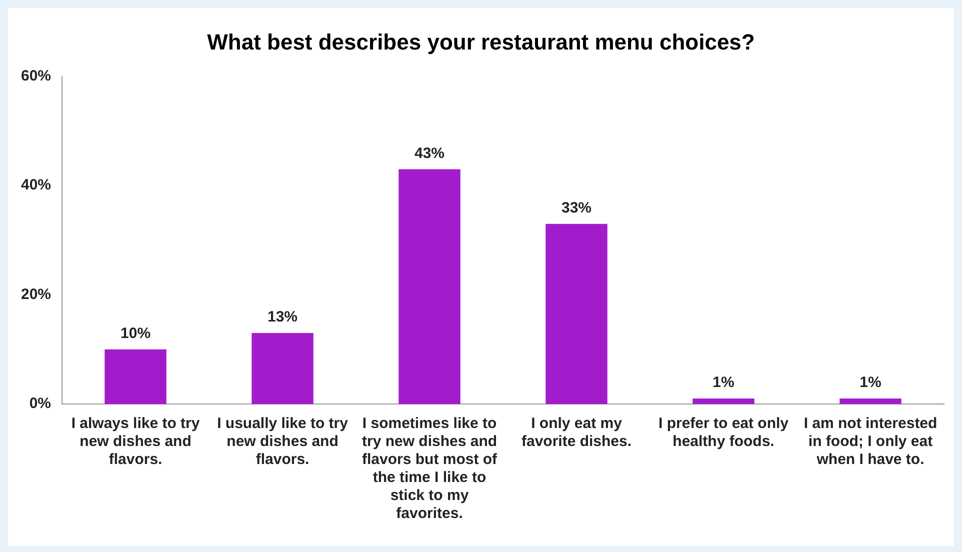  What do you see at coordinates (135, 333) in the screenshot?
I see `data-label: 10%` at bounding box center [135, 333].